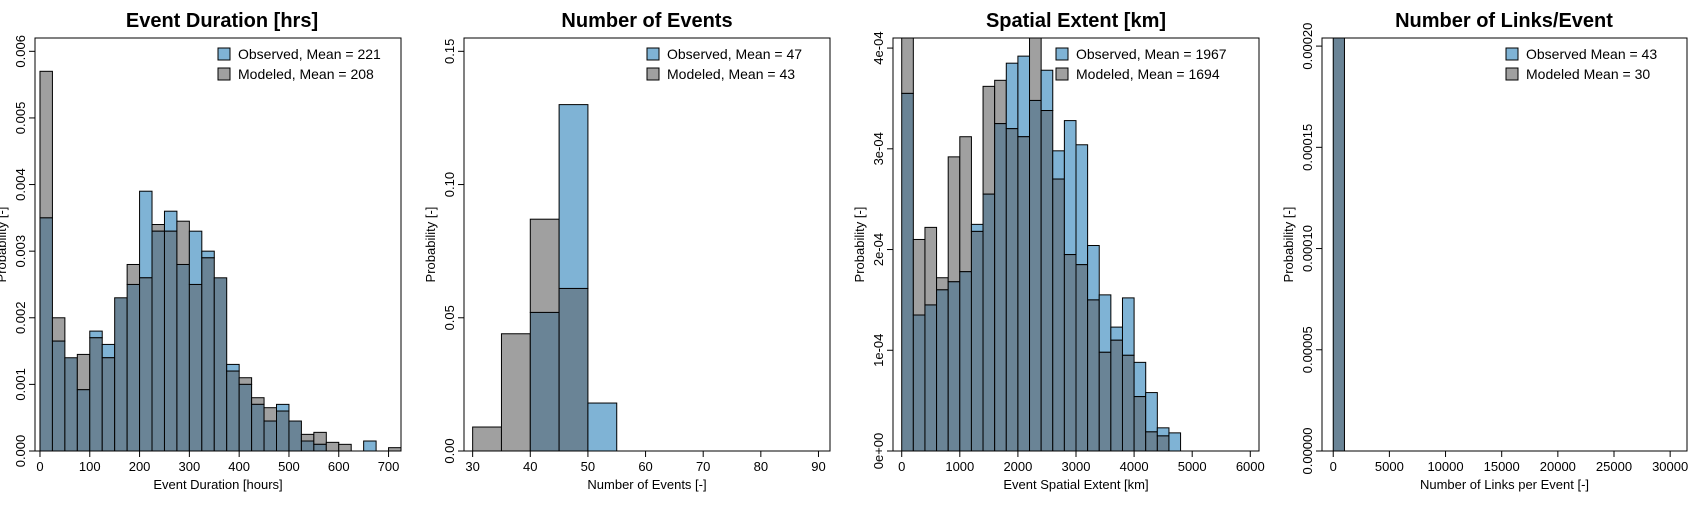 The width and height of the screenshot is (1700, 516). Describe the element at coordinates (20, 184) in the screenshot. I see `y-tick-label: 0.004` at that location.